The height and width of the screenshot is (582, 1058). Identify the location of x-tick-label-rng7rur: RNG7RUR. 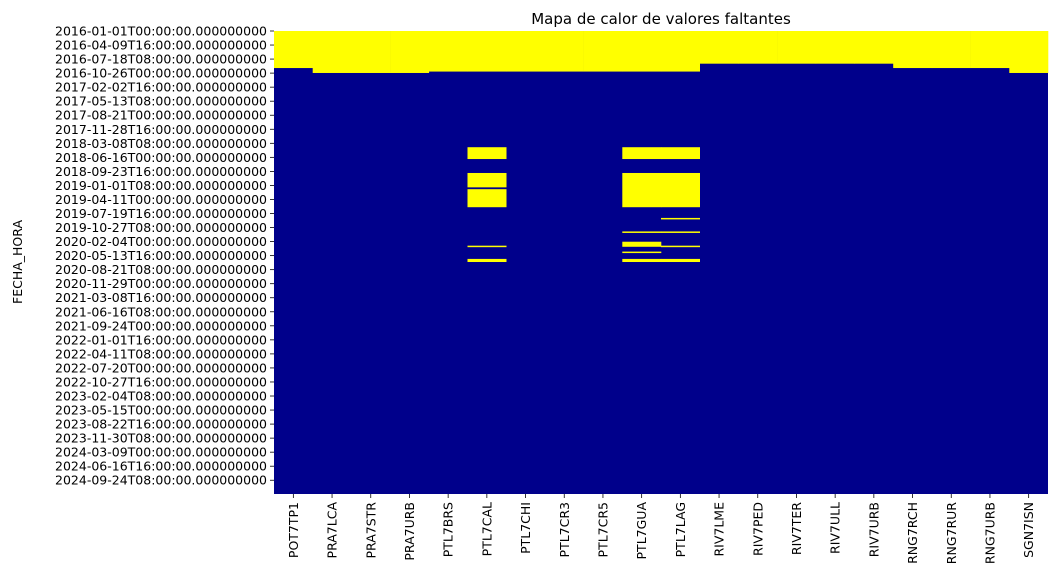
(951, 533).